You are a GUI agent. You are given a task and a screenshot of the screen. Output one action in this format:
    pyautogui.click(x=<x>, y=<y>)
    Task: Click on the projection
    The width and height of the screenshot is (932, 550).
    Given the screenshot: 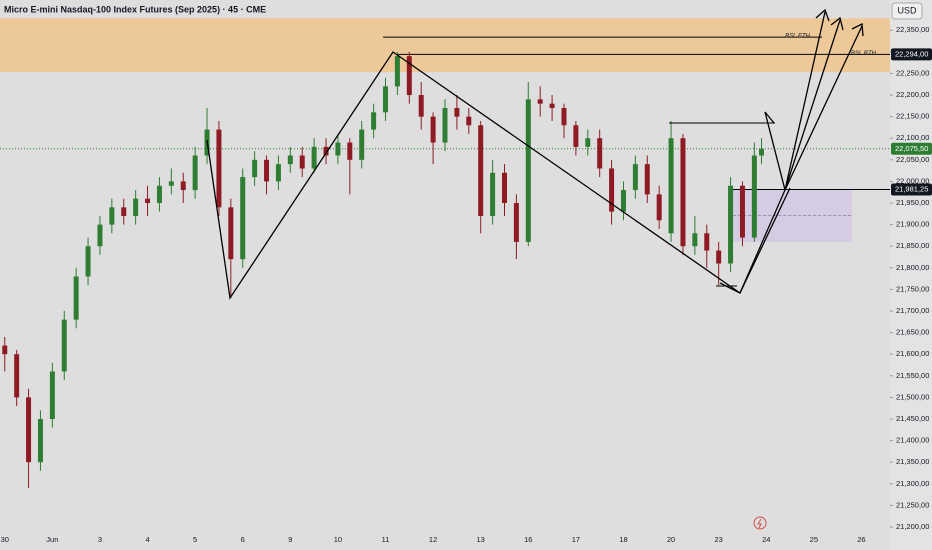 What is the action you would take?
    pyautogui.click(x=762, y=202)
    